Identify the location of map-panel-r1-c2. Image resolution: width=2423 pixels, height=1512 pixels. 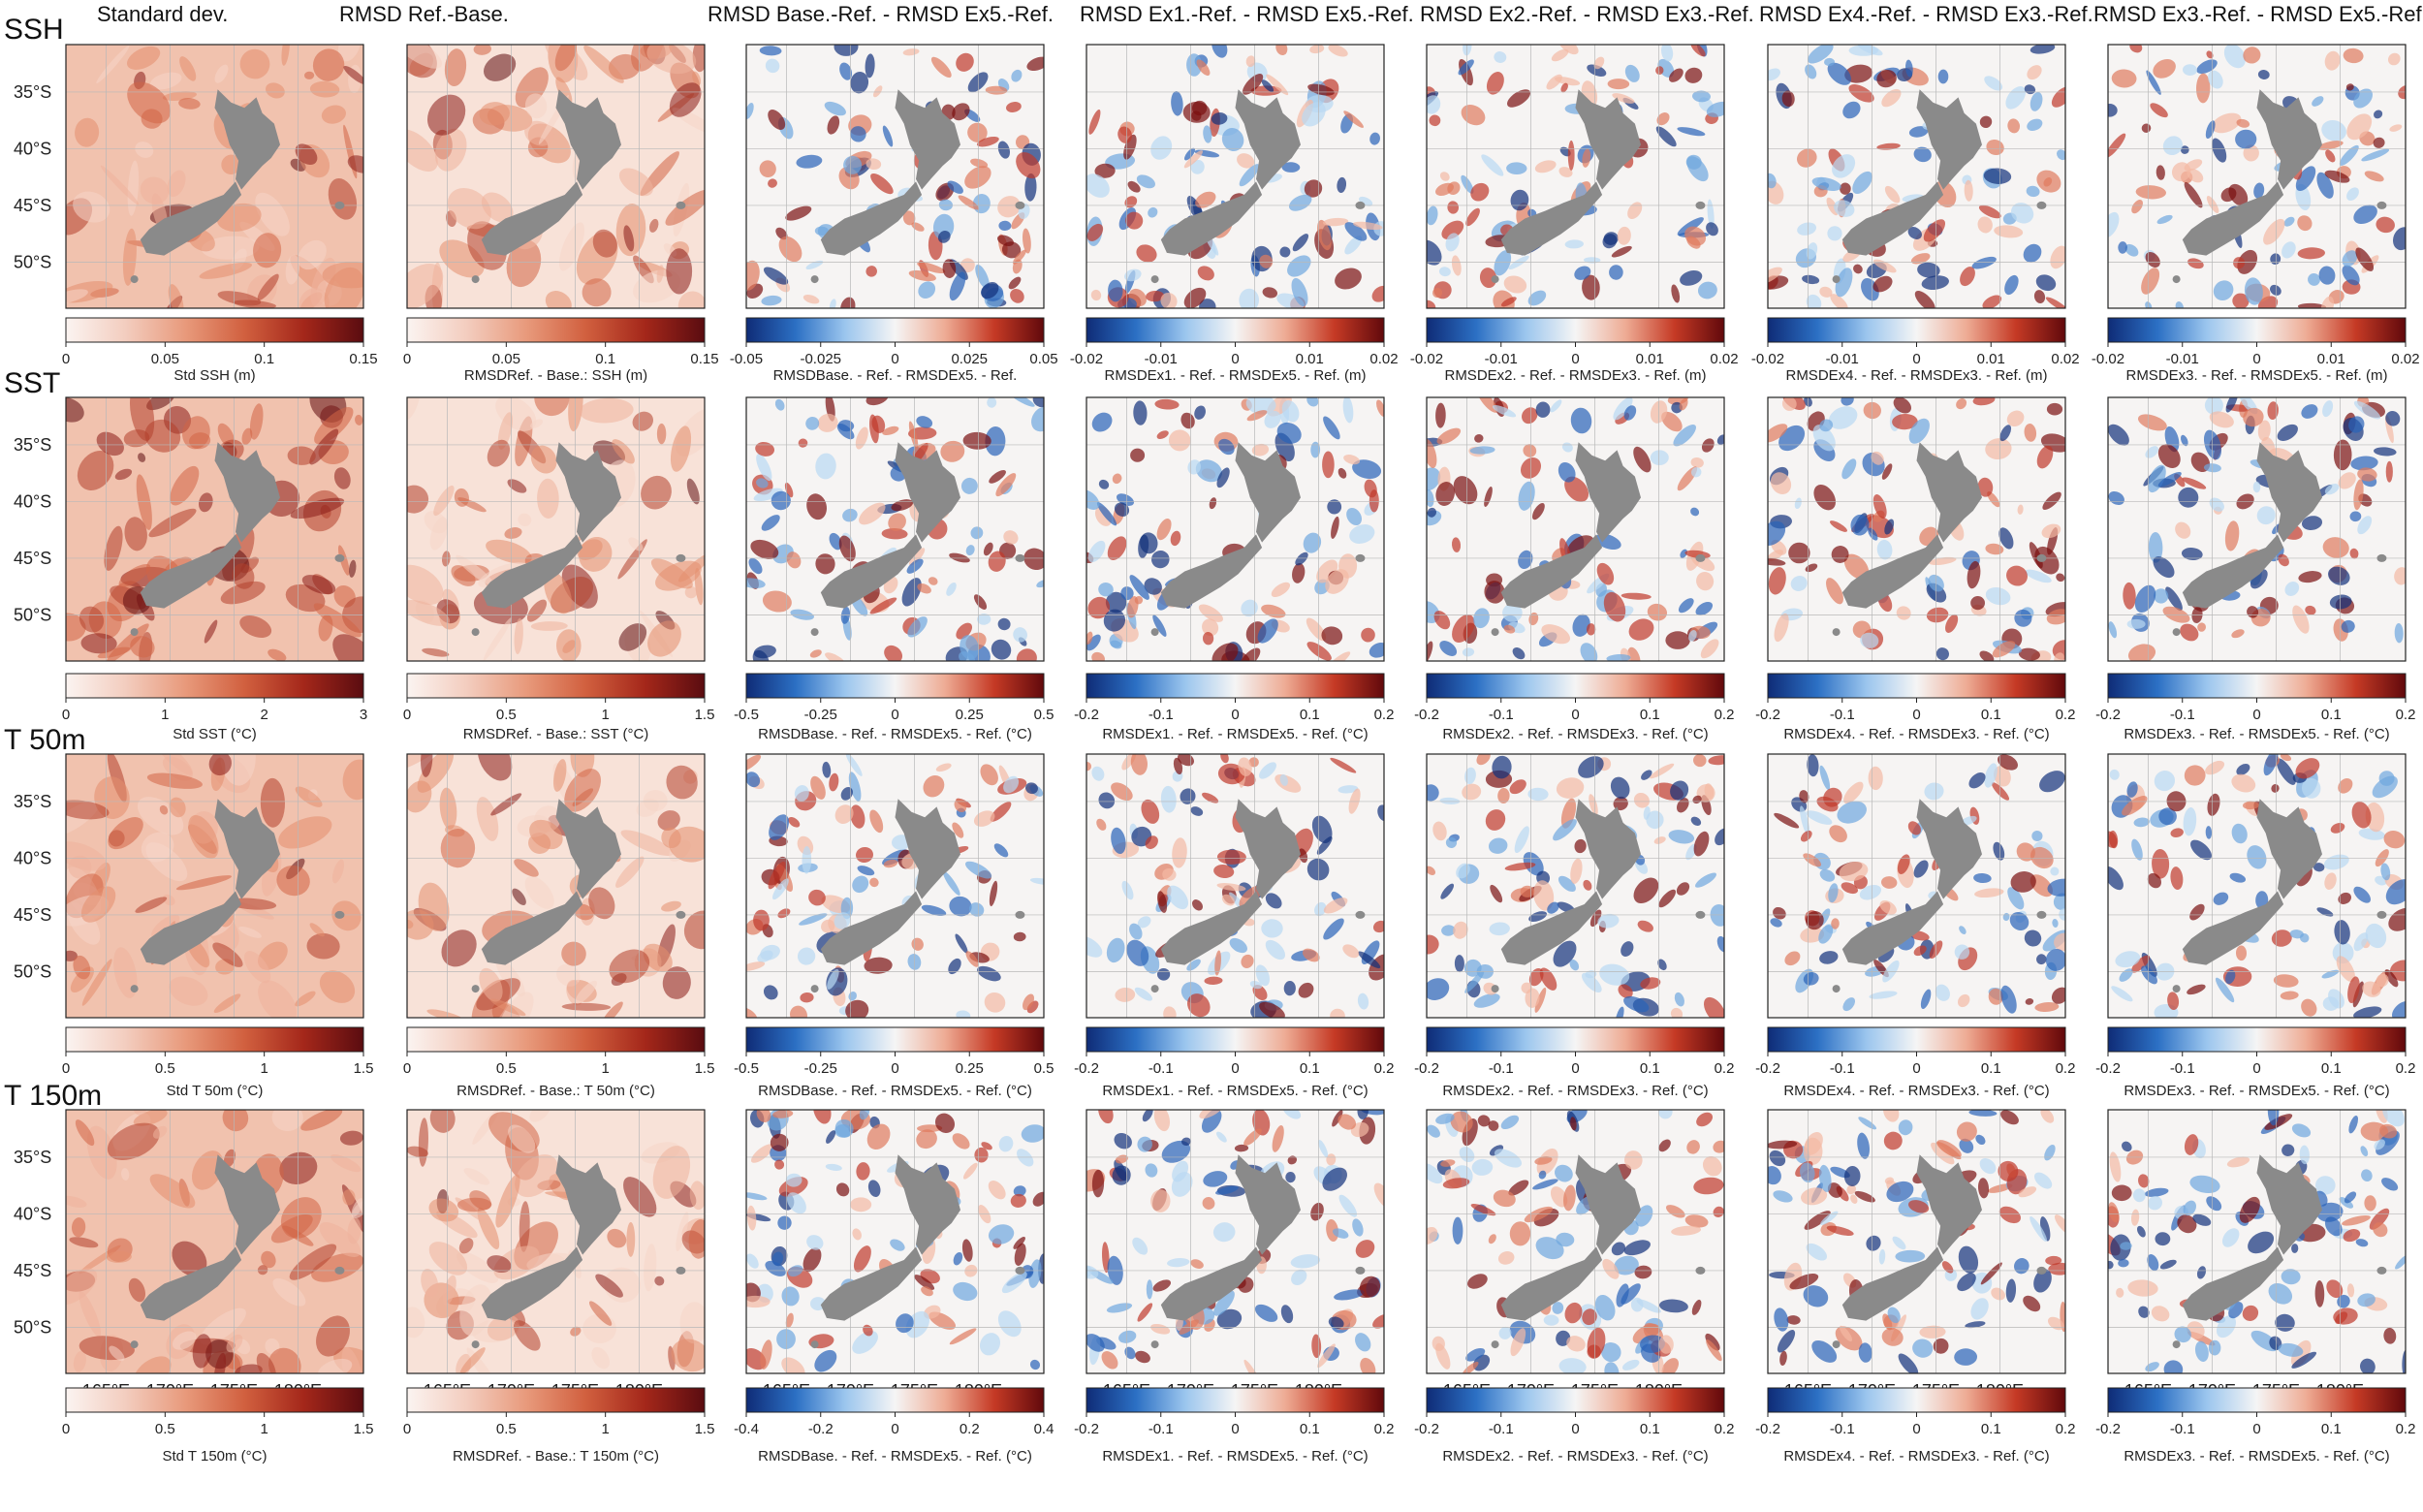
(556, 177).